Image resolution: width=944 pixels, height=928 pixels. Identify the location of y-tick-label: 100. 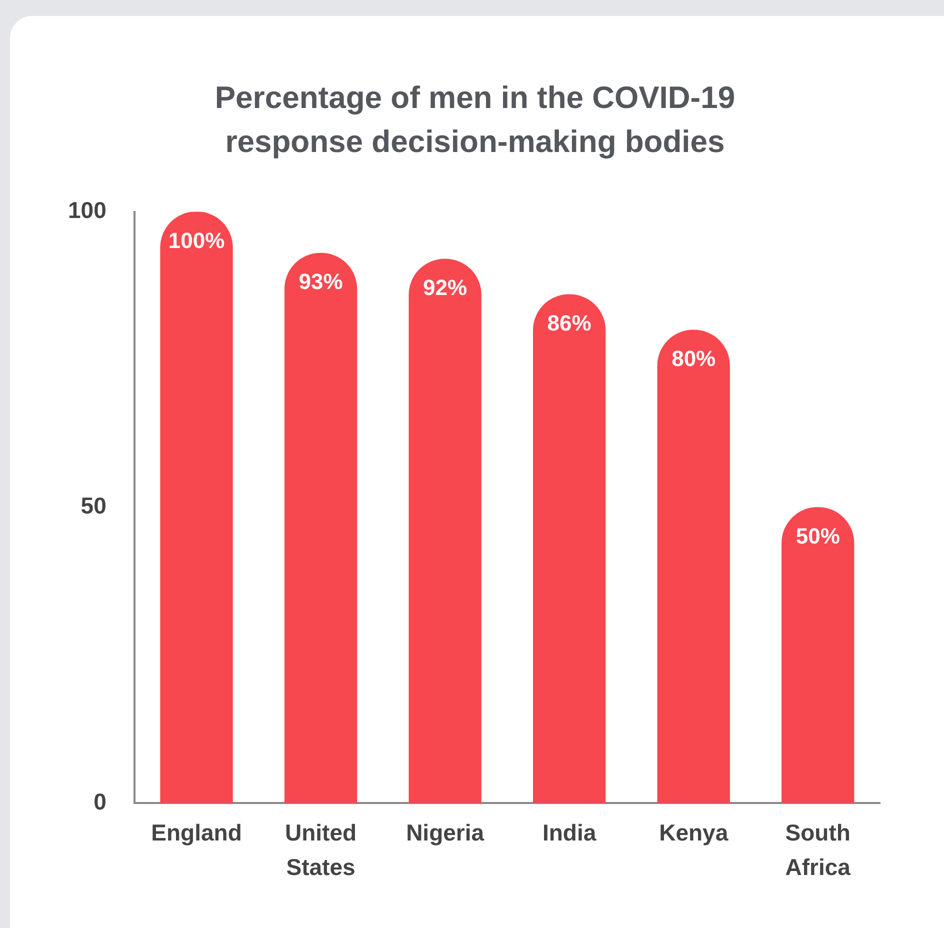
(87, 210).